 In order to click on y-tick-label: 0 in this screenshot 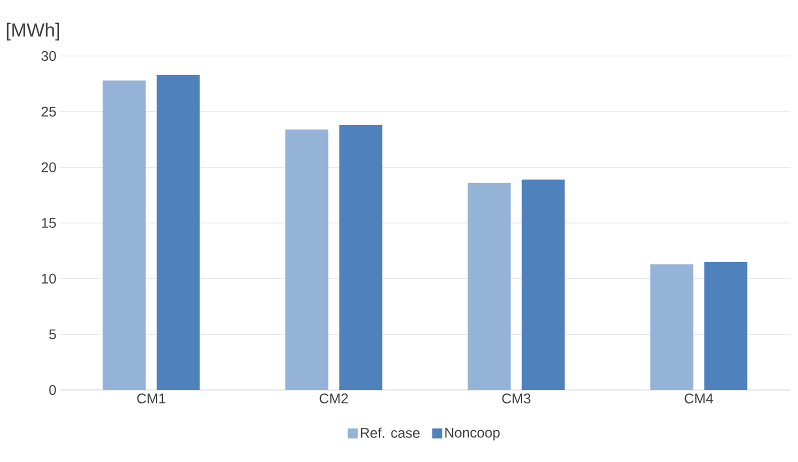, I will do `click(52, 390)`.